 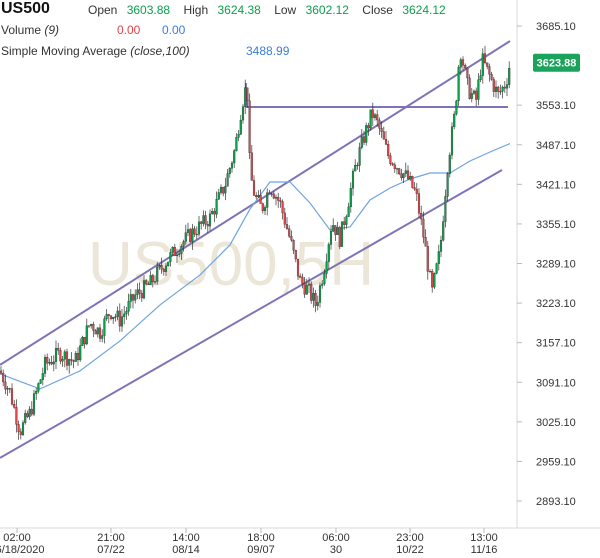 I want to click on x-tick-date: 10/22, so click(x=410, y=550).